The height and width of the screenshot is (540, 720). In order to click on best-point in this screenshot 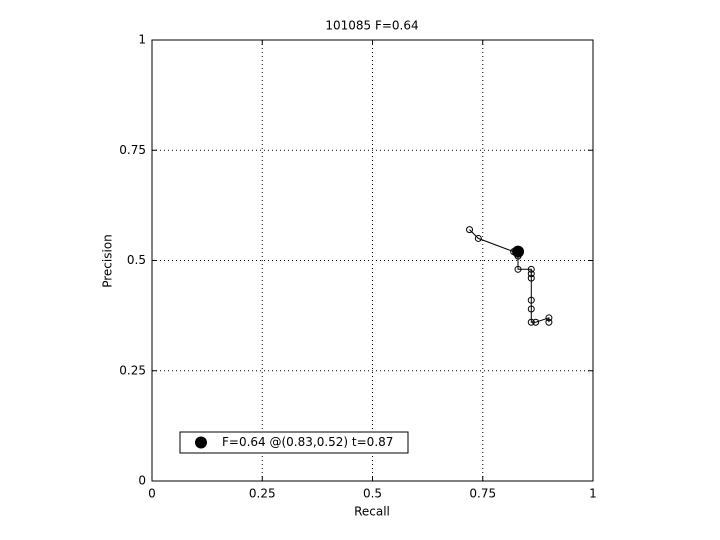, I will do `click(518, 251)`.